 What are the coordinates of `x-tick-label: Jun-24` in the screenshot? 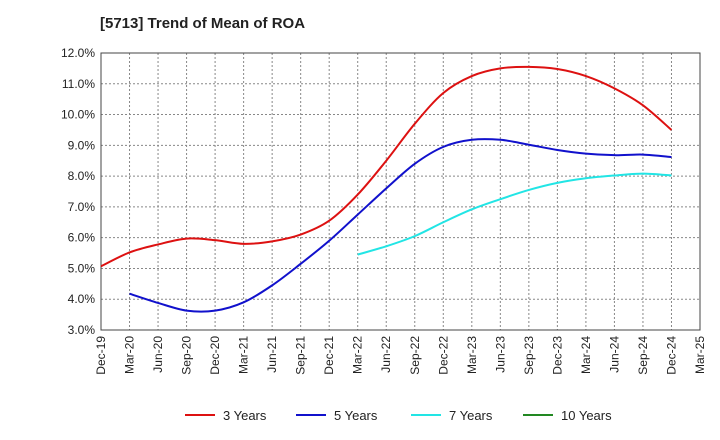 It's located at (614, 354).